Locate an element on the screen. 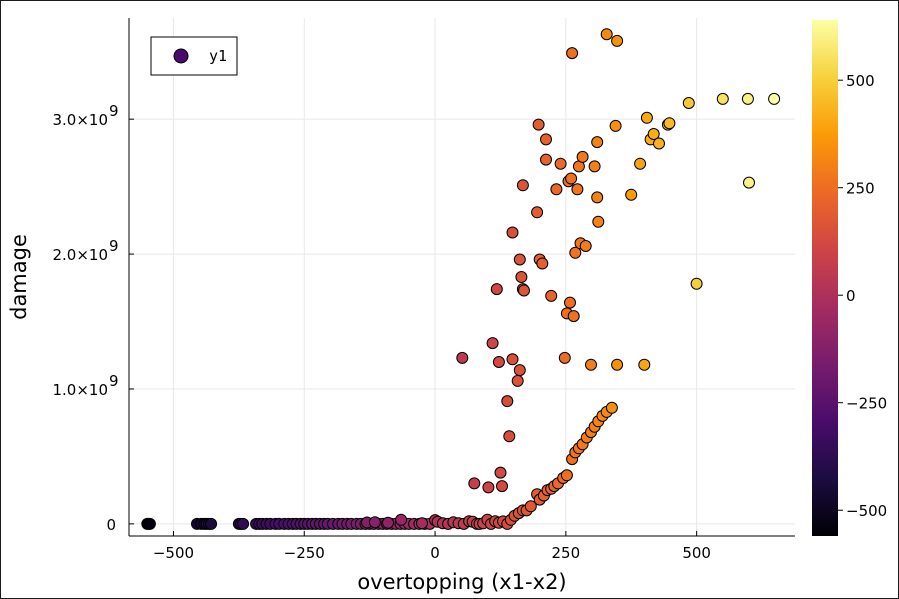 Image resolution: width=899 pixels, height=599 pixels. x-tick-label: 0 is located at coordinates (435, 553).